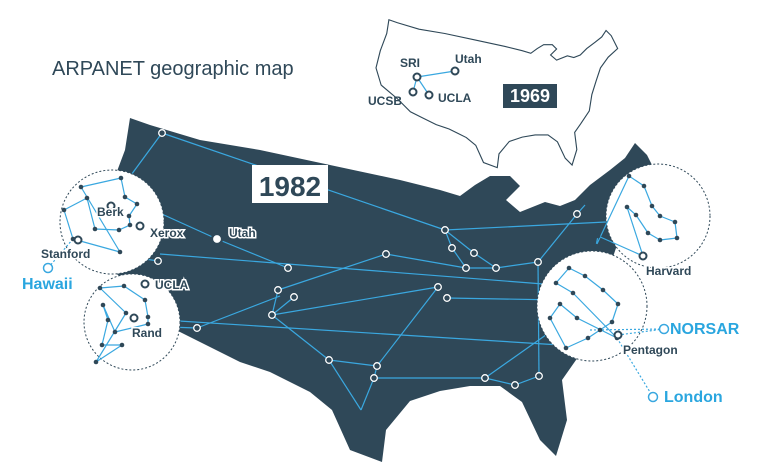  Describe the element at coordinates (145, 284) in the screenshot. I see `node-ucla` at that location.